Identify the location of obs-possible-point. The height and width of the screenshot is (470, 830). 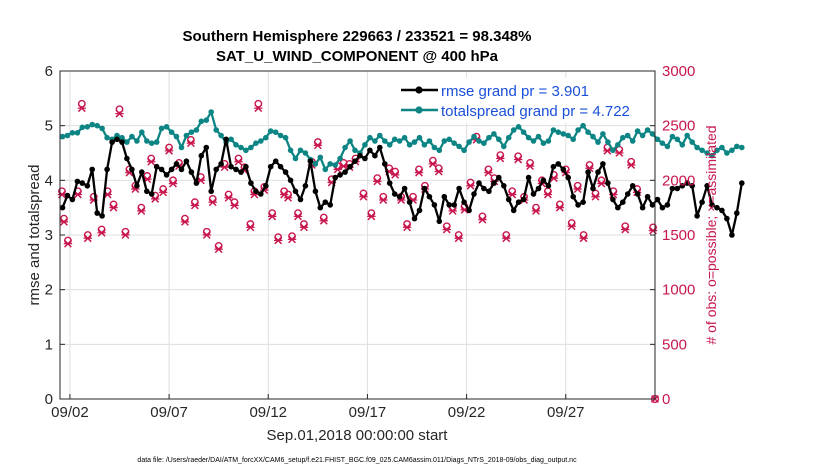
(119, 109).